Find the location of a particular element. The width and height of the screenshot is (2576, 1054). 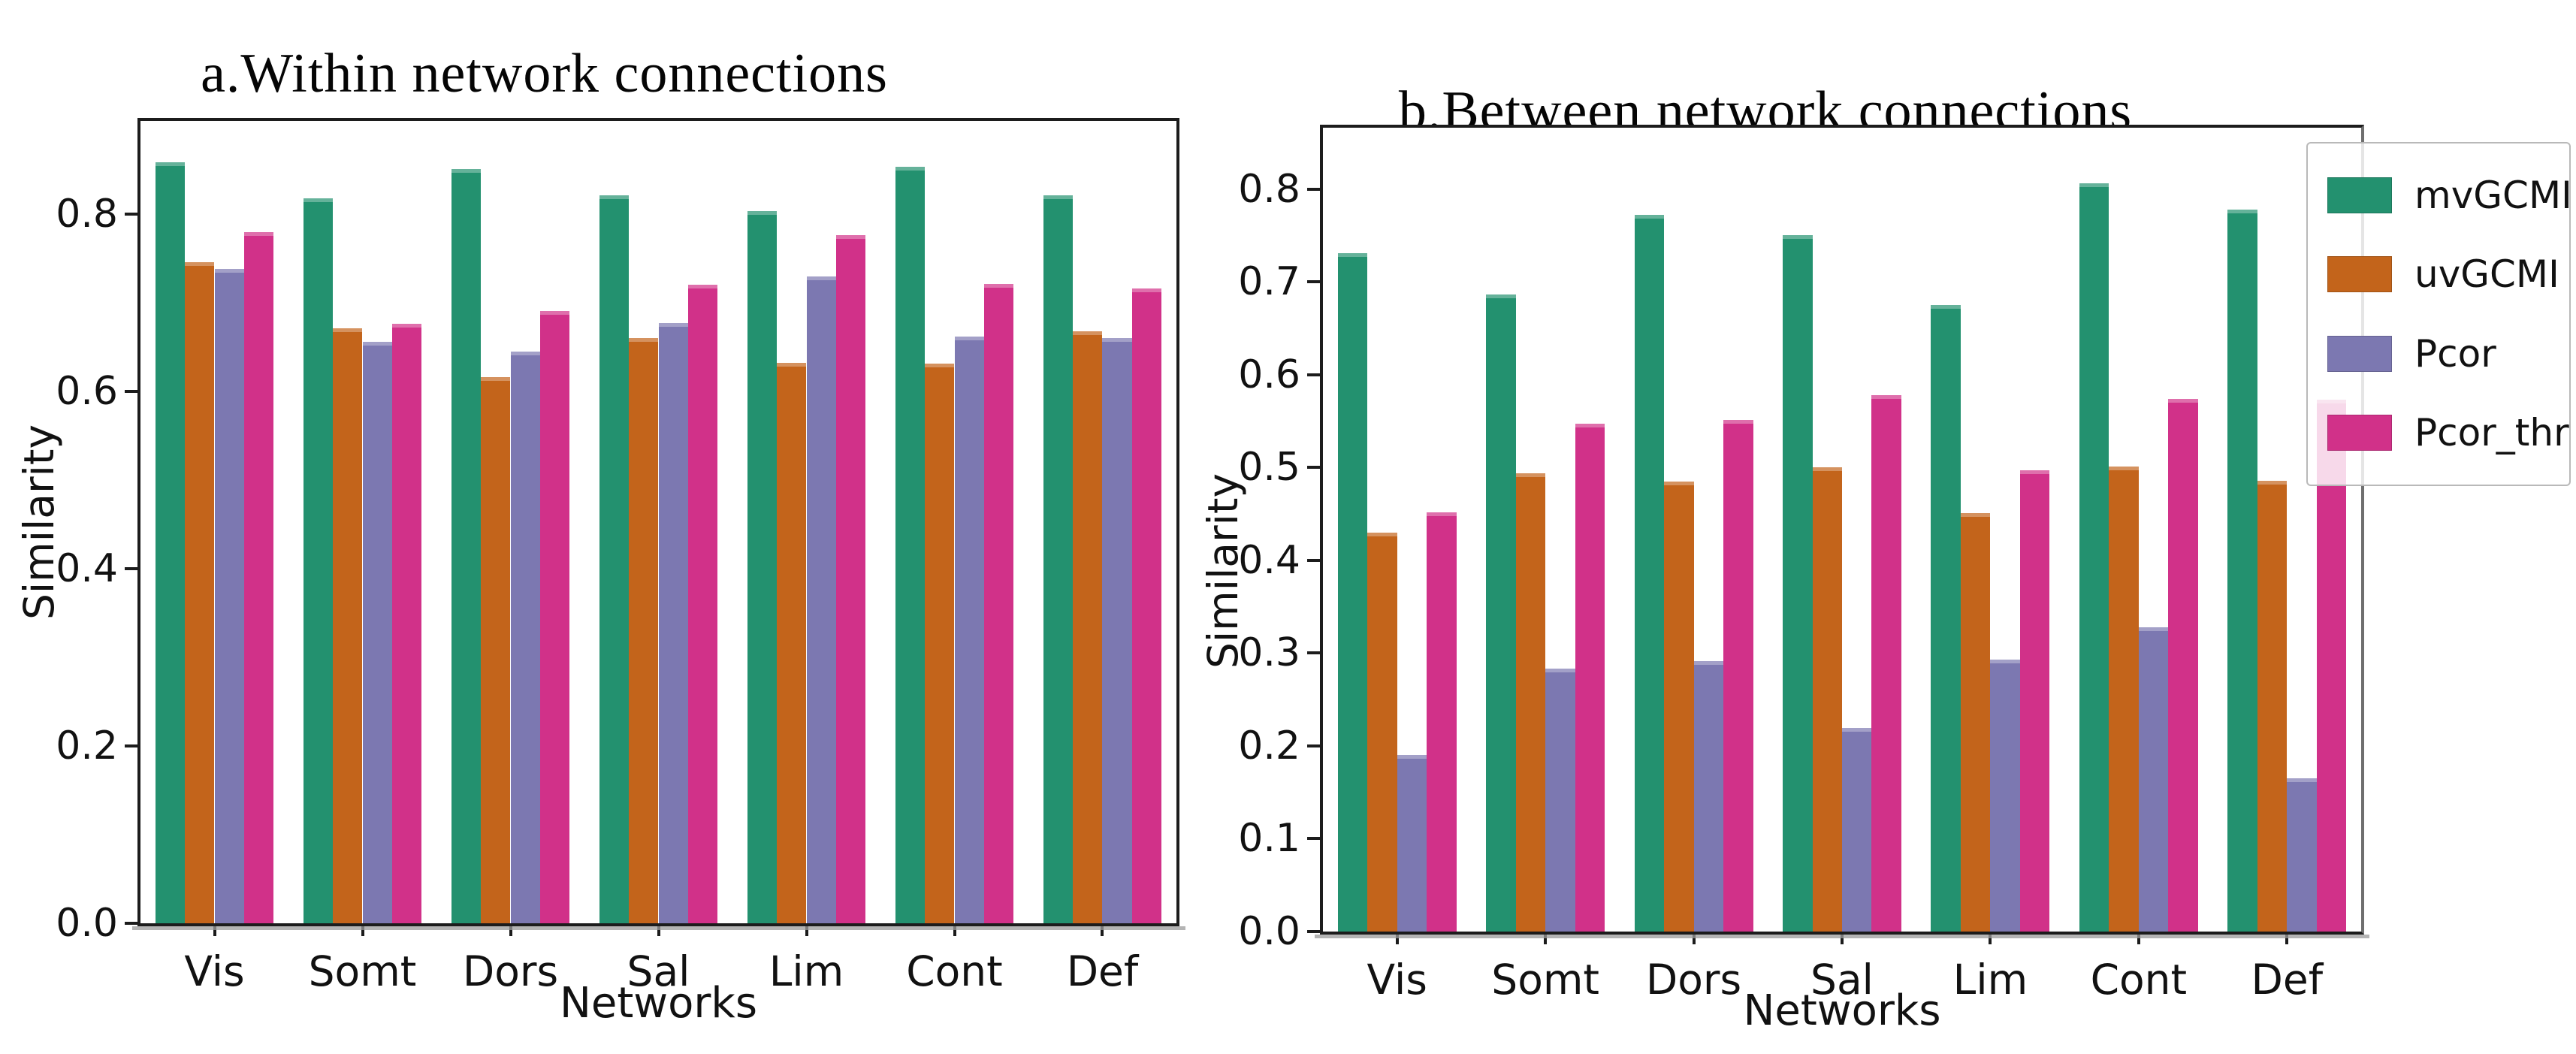

bar-Pcor-Sal is located at coordinates (1857, 830).